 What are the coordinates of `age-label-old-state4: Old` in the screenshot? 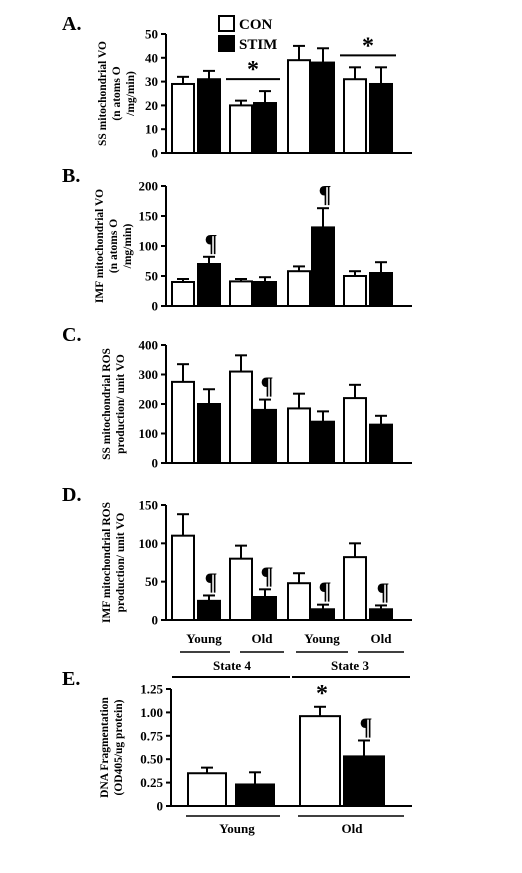 It's located at (263, 638).